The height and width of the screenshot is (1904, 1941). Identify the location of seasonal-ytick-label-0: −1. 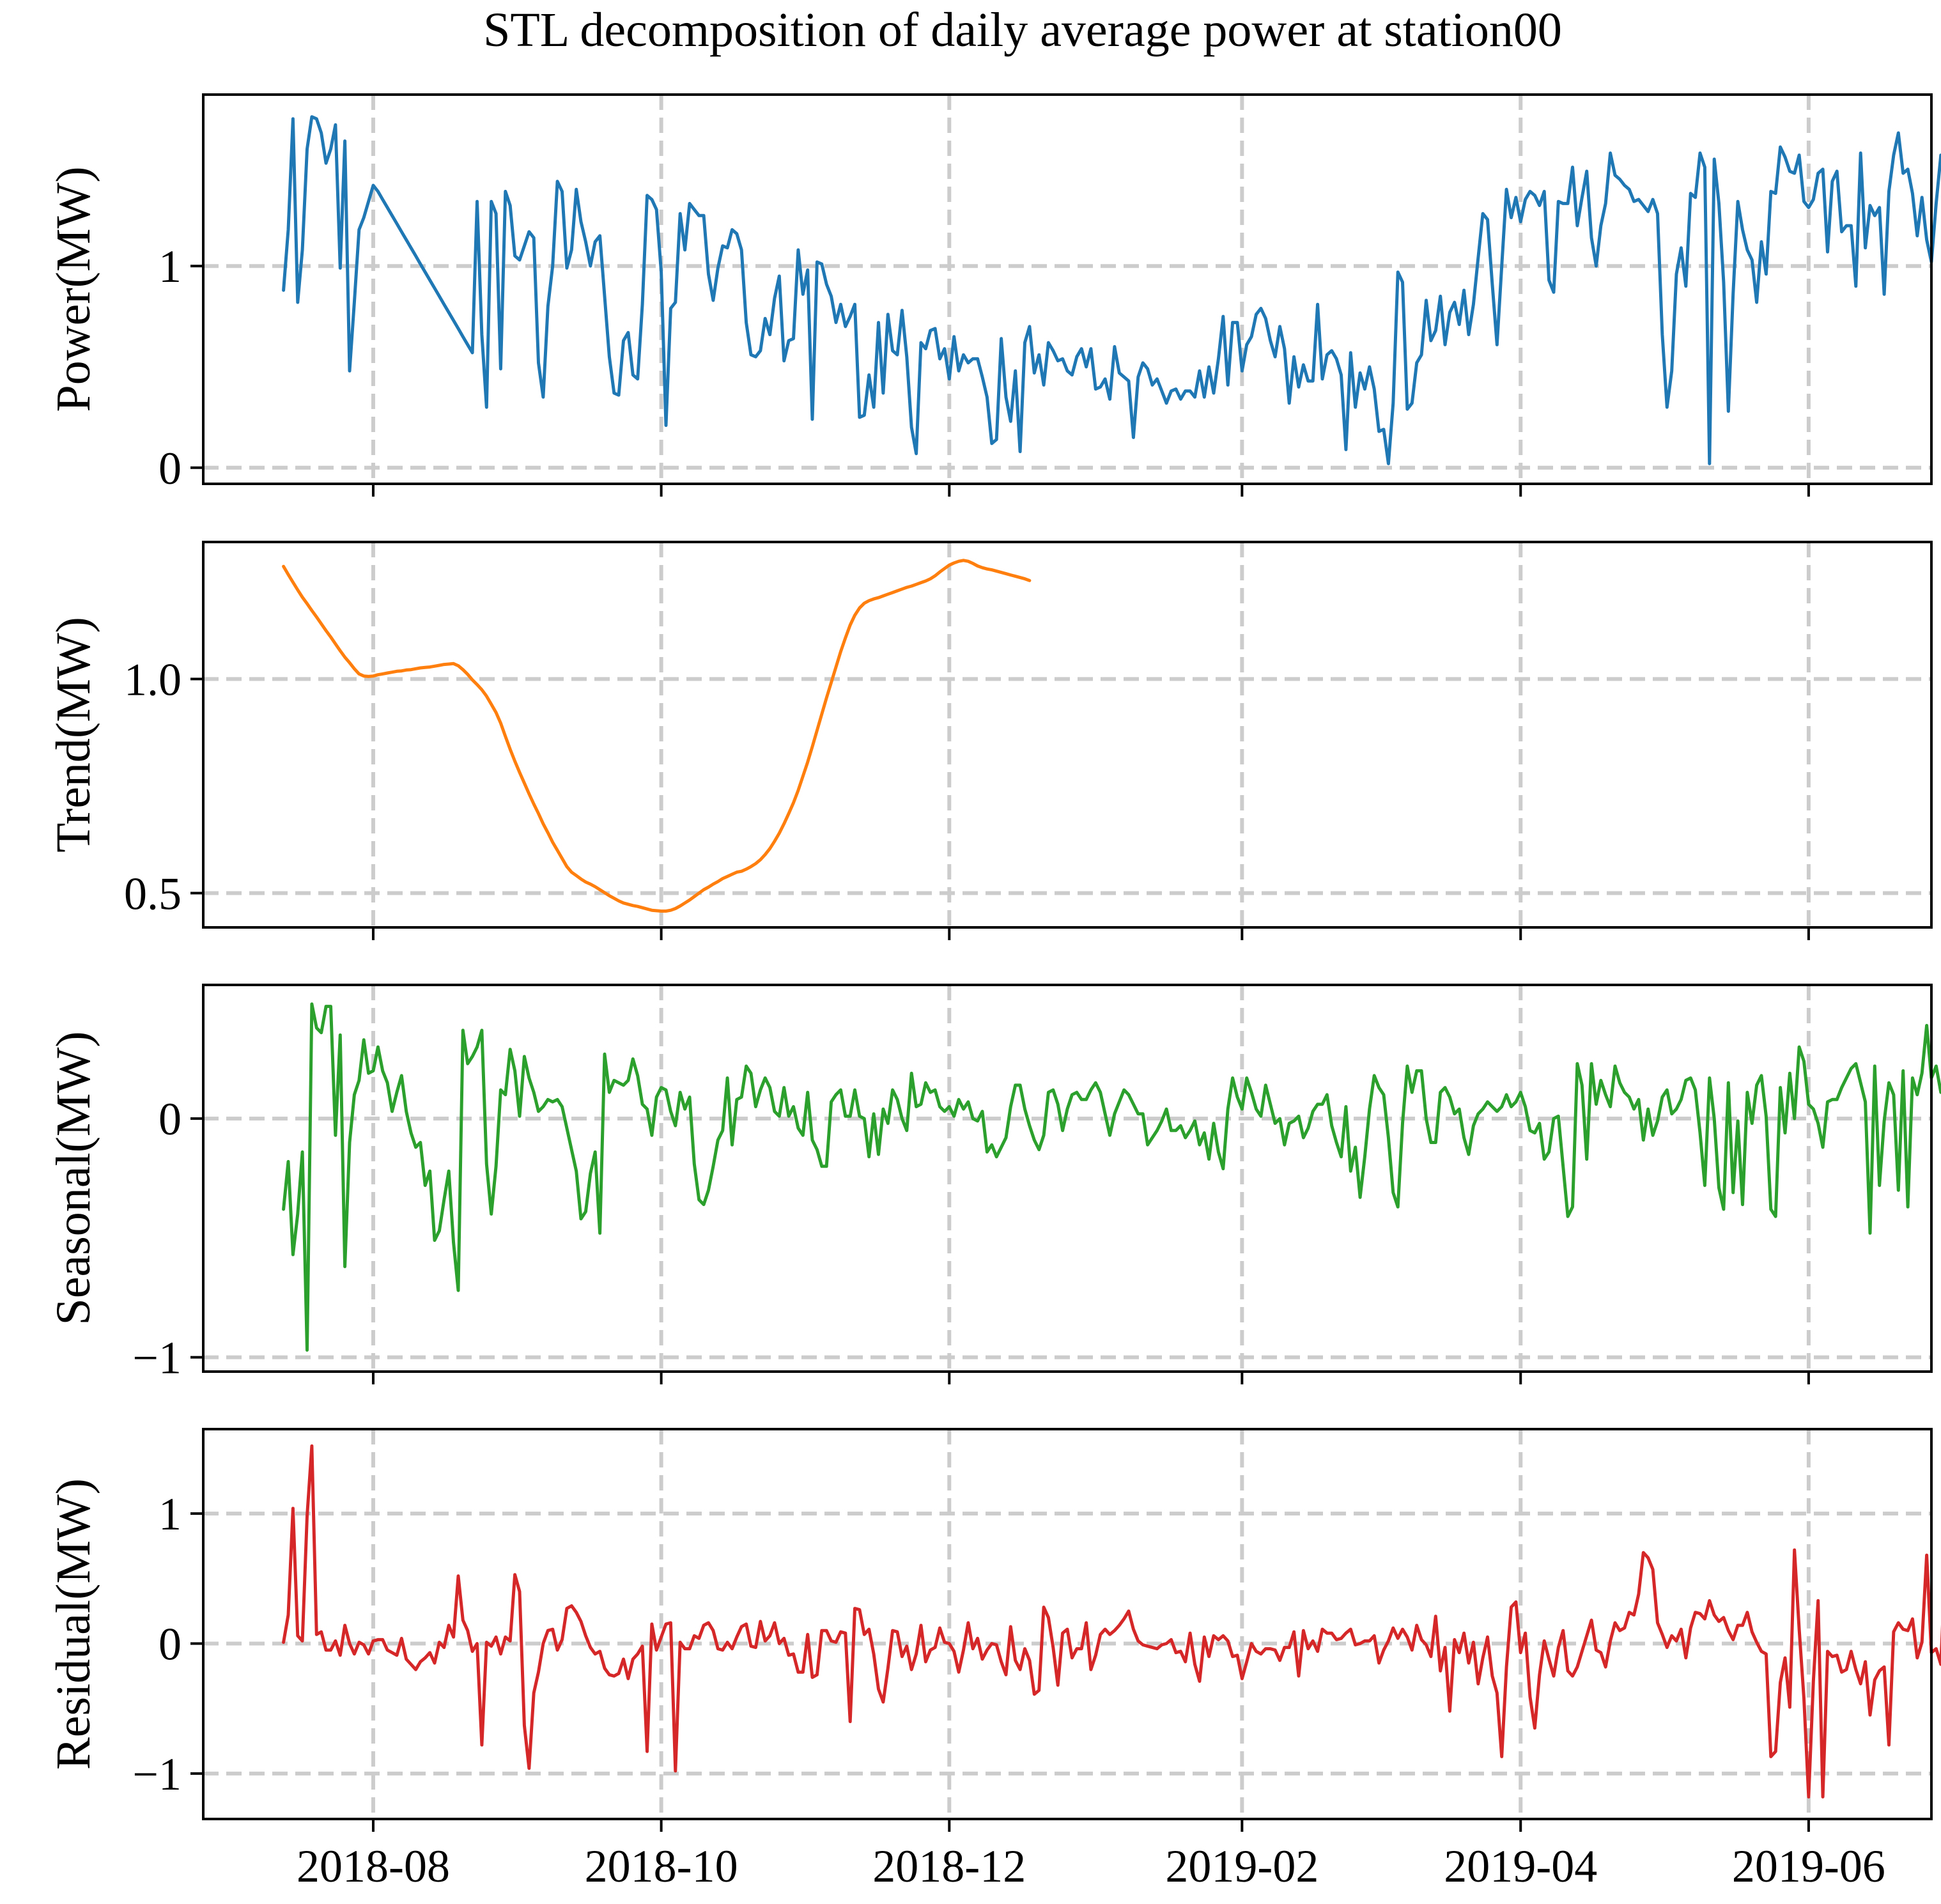
(157, 1358).